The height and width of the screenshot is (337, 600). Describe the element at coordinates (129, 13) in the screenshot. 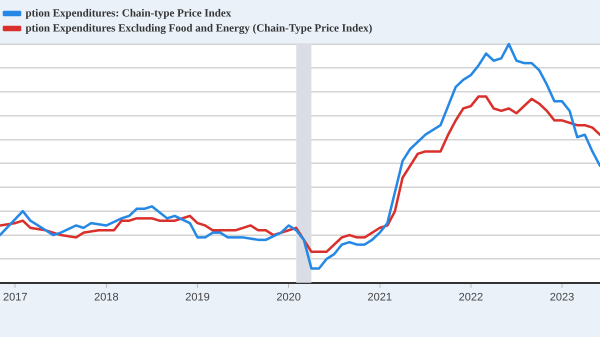

I see `legend-label: ption Expenditures: Chain-type Price Index` at that location.